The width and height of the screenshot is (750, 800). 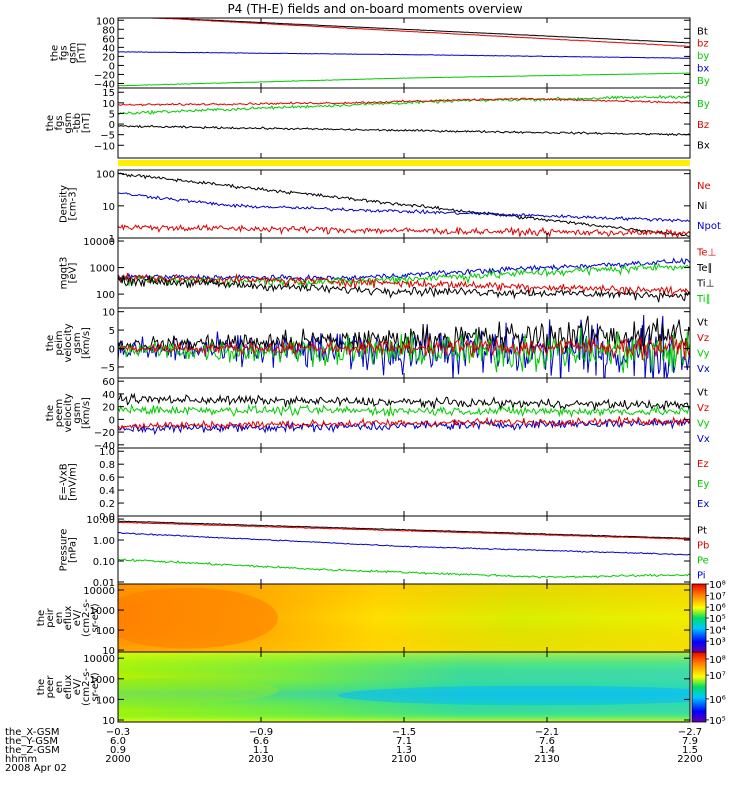 I want to click on fgs_gsm-ylabel-line-2: gsm, so click(x=73, y=52).